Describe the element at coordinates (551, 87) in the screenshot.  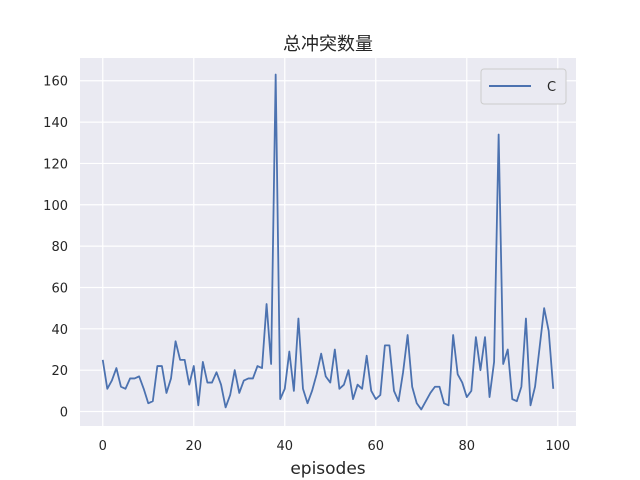
I see `legend-label-c: C` at that location.